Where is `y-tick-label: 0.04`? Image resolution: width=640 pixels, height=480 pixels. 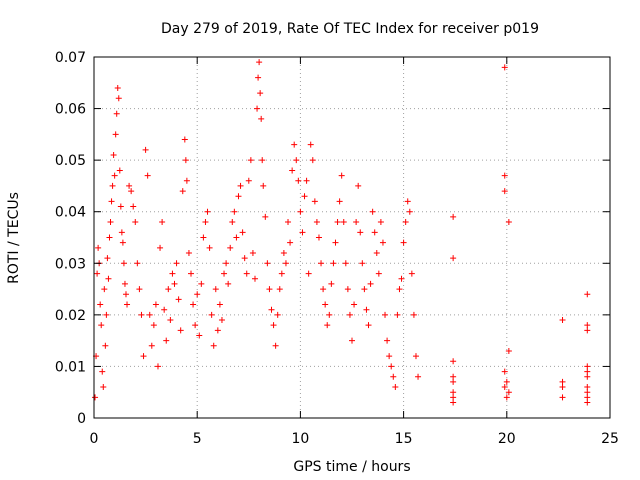
y-tick-label: 0.04 is located at coordinates (70, 213).